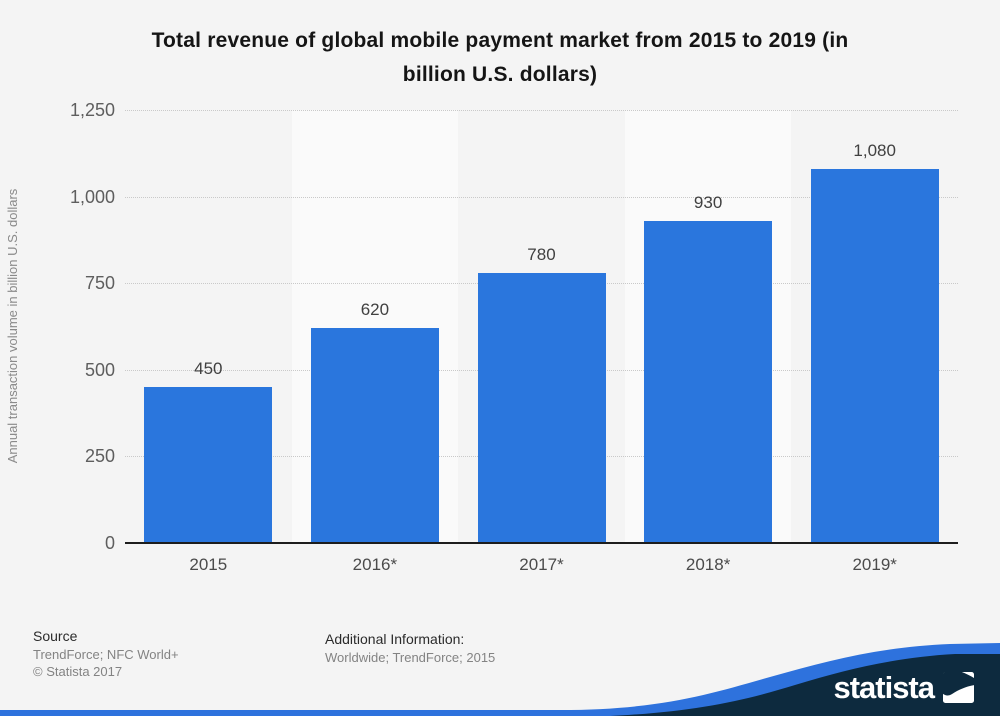 This screenshot has width=1000, height=716. Describe the element at coordinates (805, 685) in the screenshot. I see `wave-navy-shape` at that location.